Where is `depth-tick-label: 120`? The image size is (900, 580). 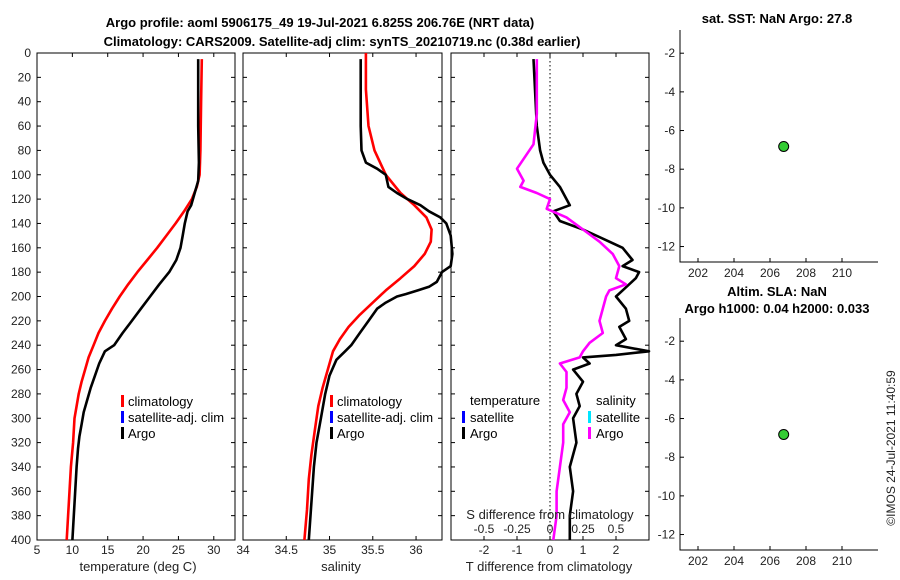 depth-tick-label: 120 is located at coordinates (21, 199).